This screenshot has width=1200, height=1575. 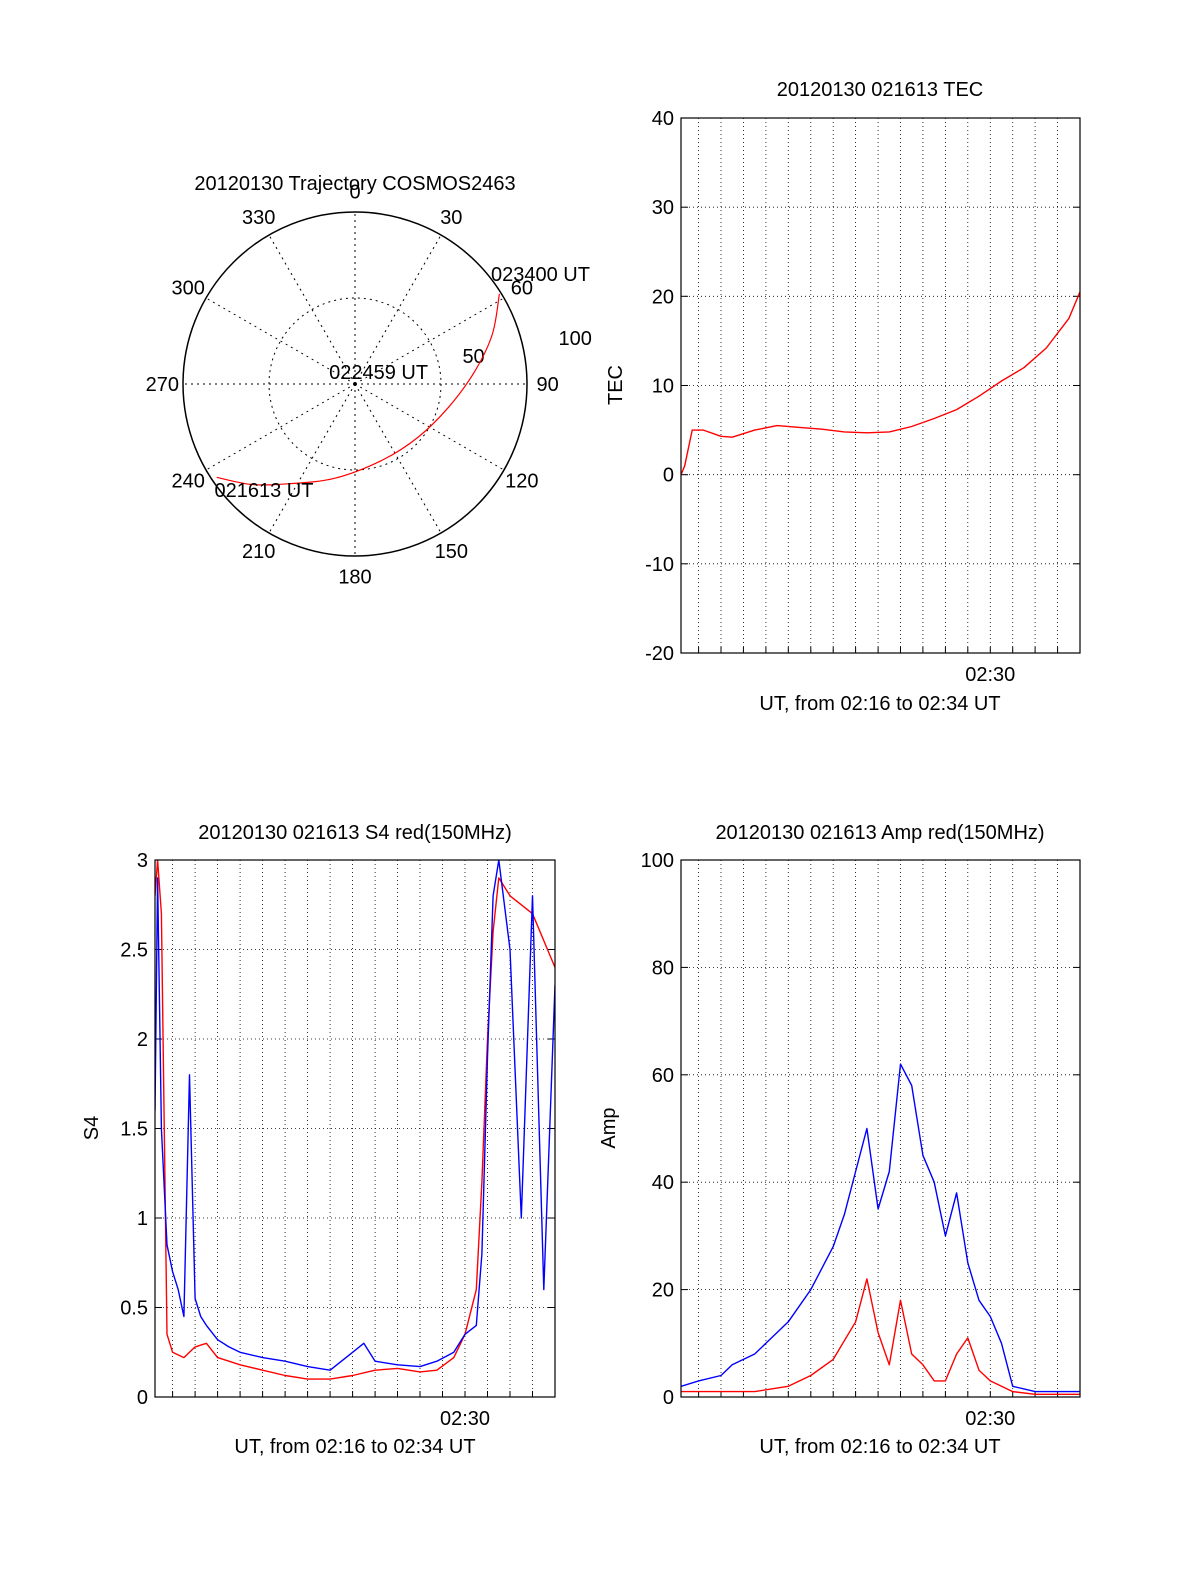 What do you see at coordinates (258, 218) in the screenshot?
I see `azimuth-label-330: 330` at bounding box center [258, 218].